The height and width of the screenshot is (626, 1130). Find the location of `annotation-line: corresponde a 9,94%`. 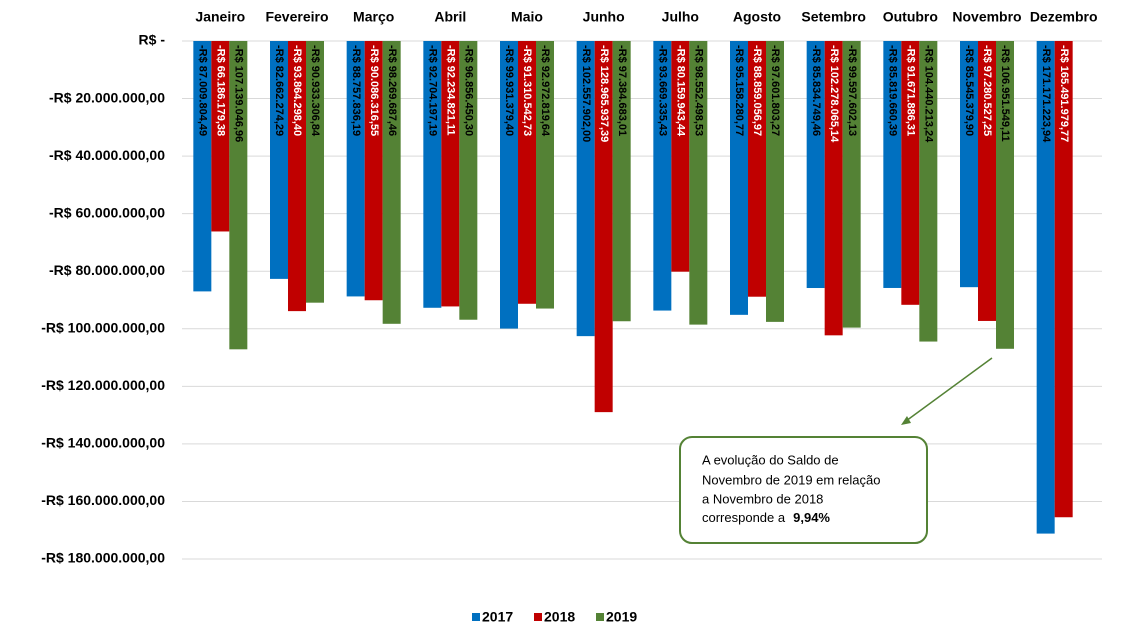

annotation-line: corresponde a 9,94% is located at coordinates (766, 517).